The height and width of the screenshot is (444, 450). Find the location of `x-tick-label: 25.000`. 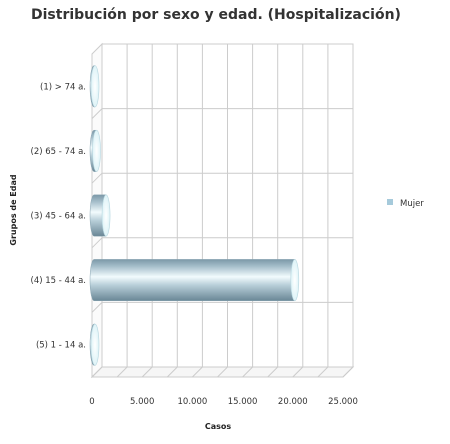

x-tick-label: 25.000 is located at coordinates (343, 402).